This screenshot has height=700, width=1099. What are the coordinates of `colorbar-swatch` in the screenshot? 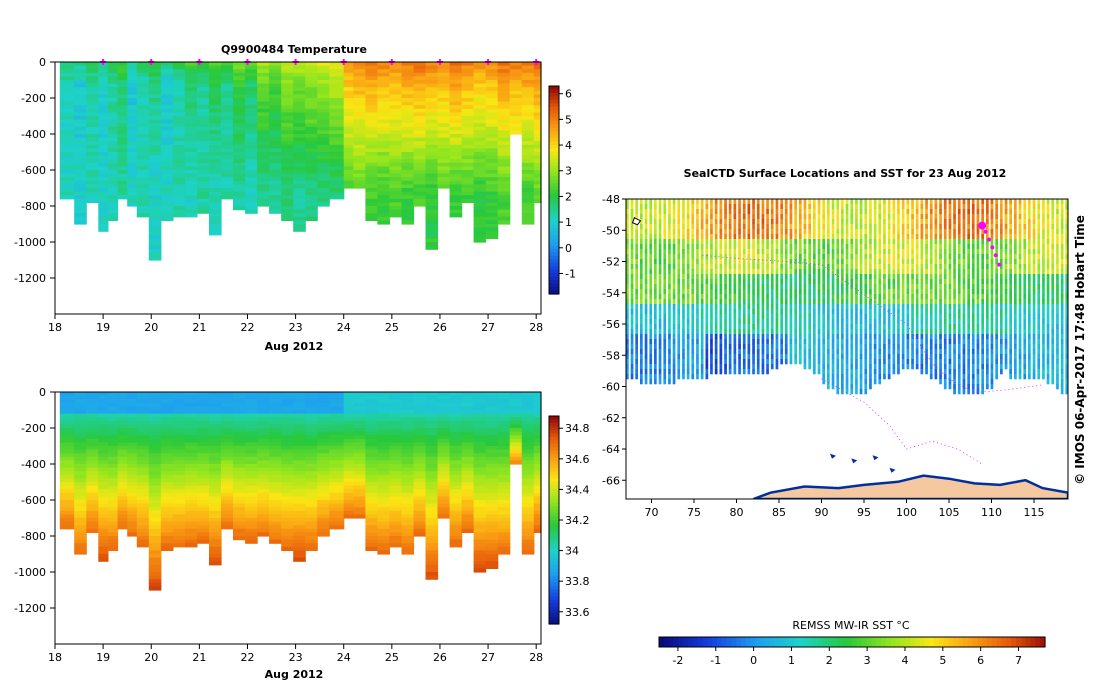 It's located at (554, 216).